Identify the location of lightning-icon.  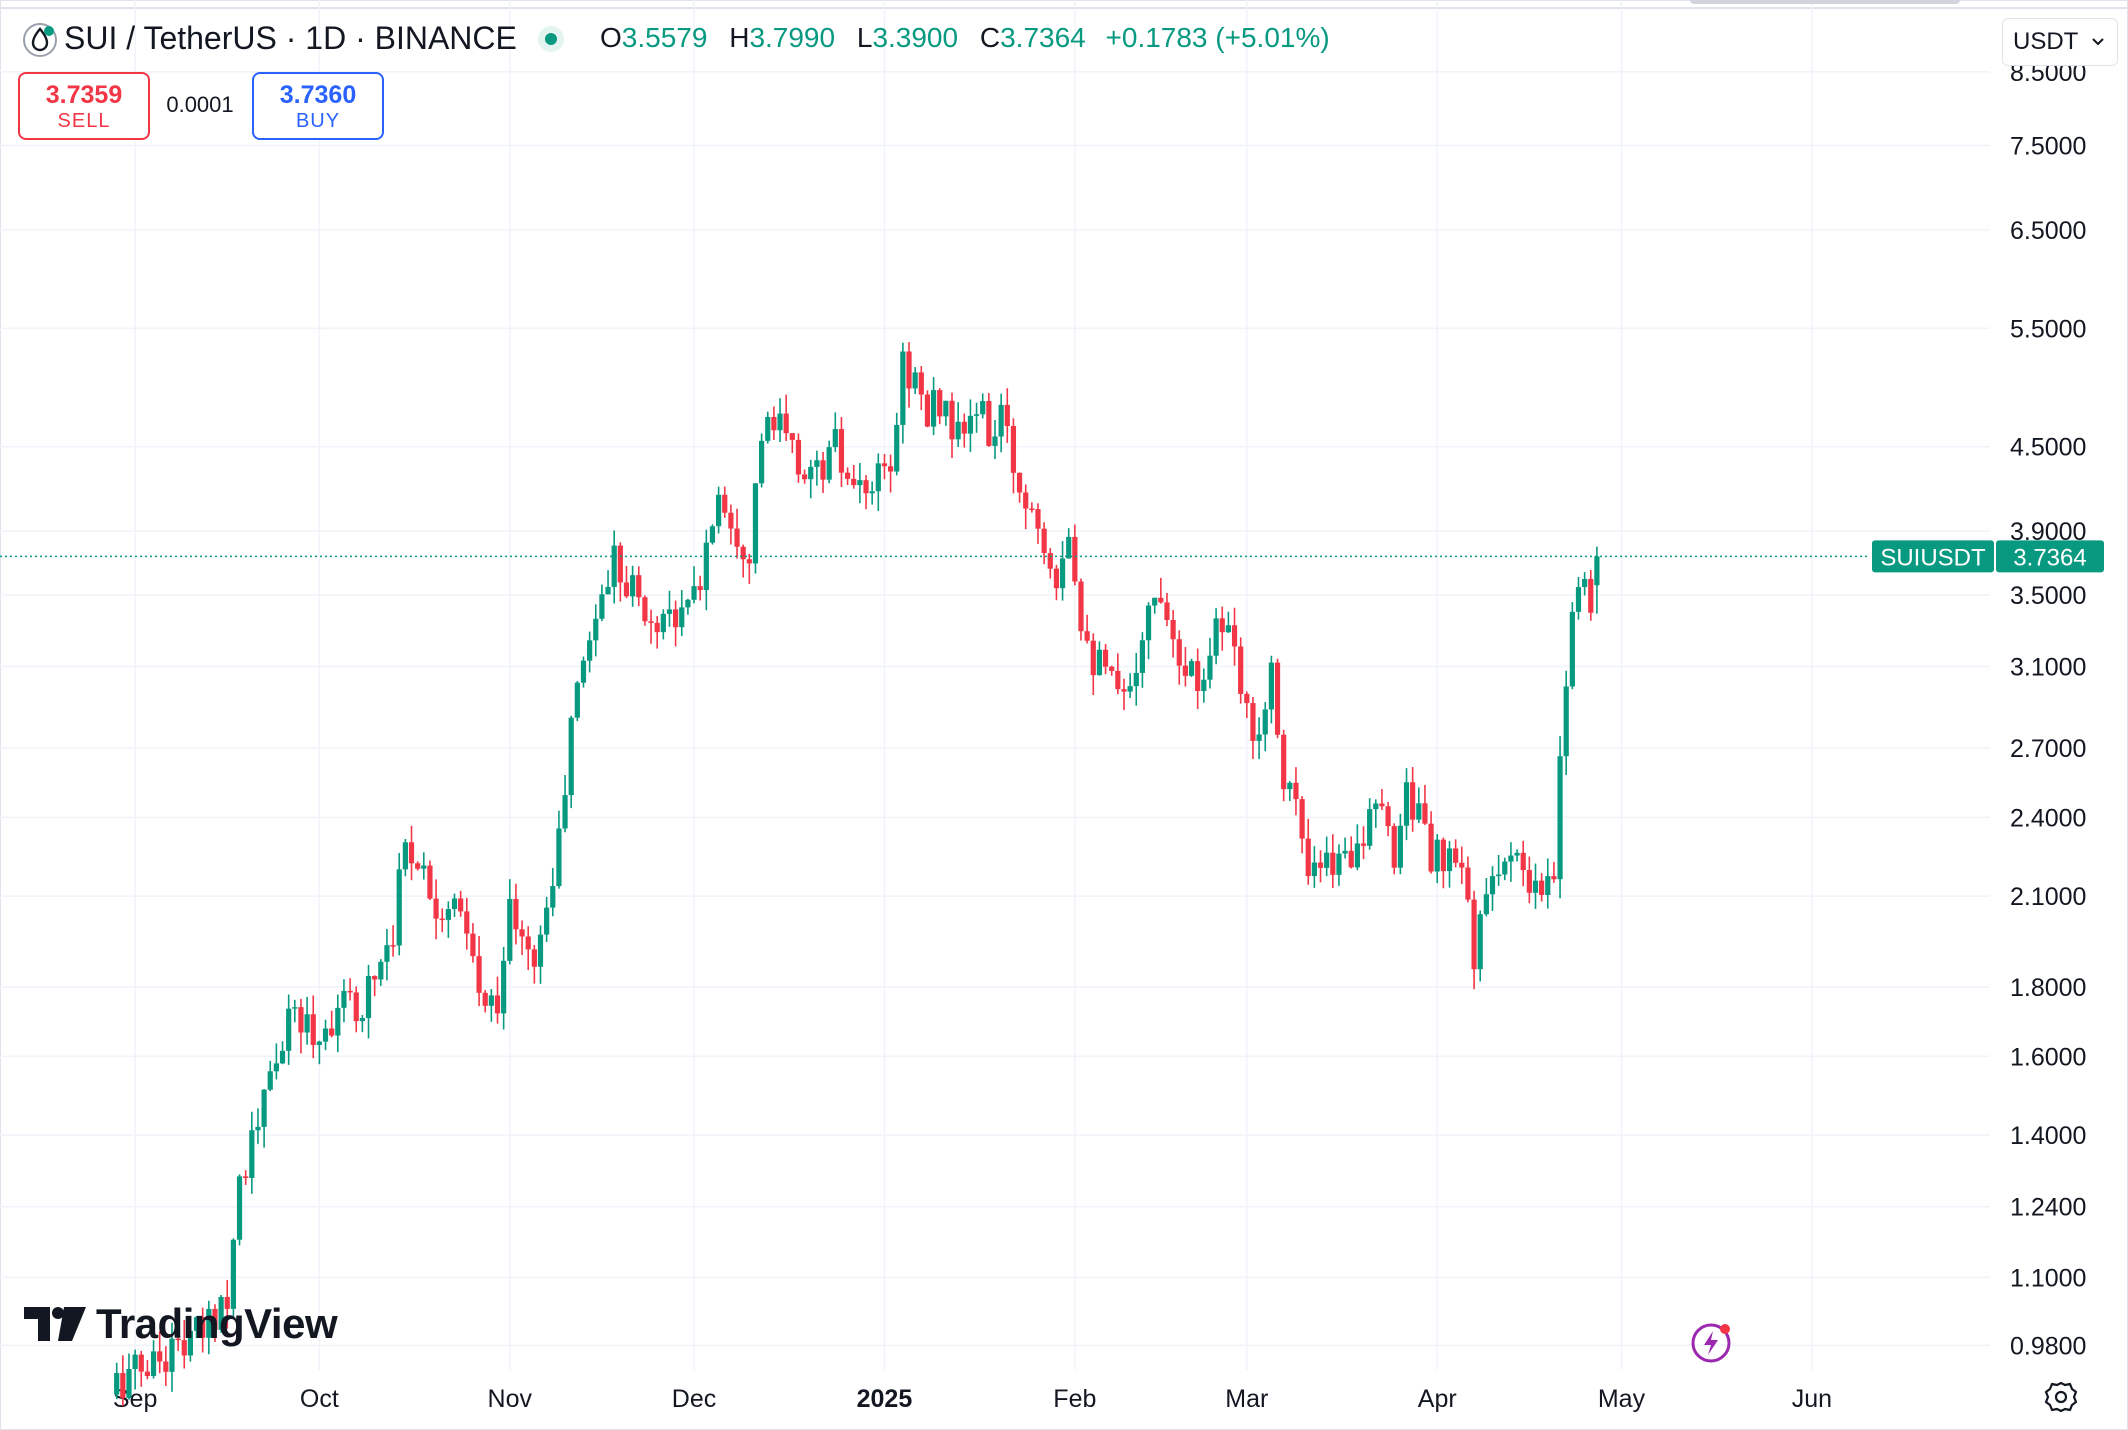
(1711, 1343).